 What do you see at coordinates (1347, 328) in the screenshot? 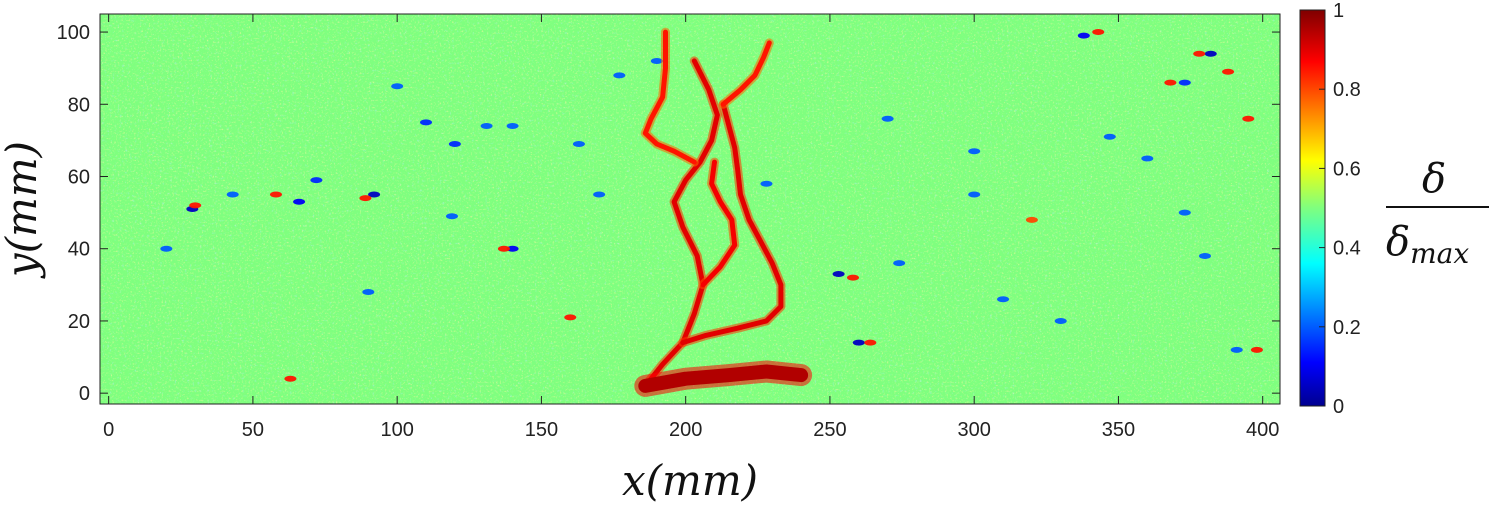
I see `colorbar-tick-label: 0.2` at bounding box center [1347, 328].